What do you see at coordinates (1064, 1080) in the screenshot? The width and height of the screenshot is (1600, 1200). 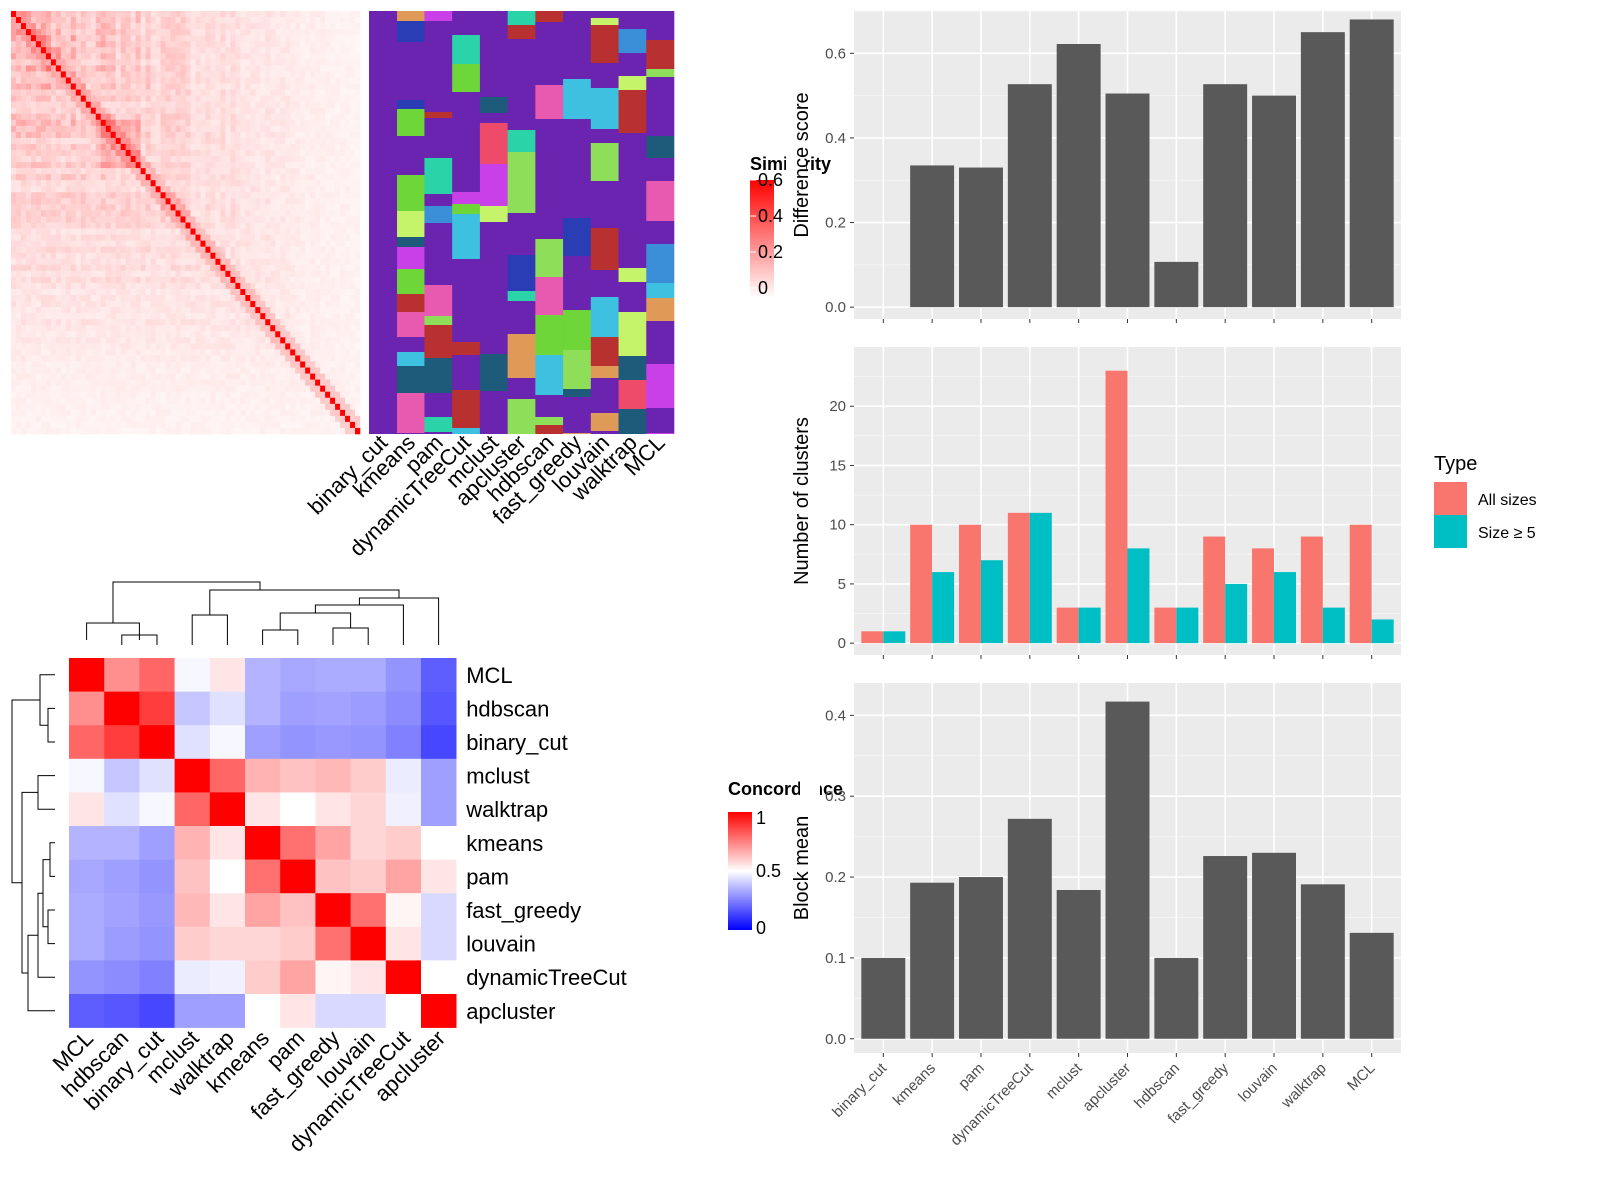 I see `x-tick-label: mclust` at bounding box center [1064, 1080].